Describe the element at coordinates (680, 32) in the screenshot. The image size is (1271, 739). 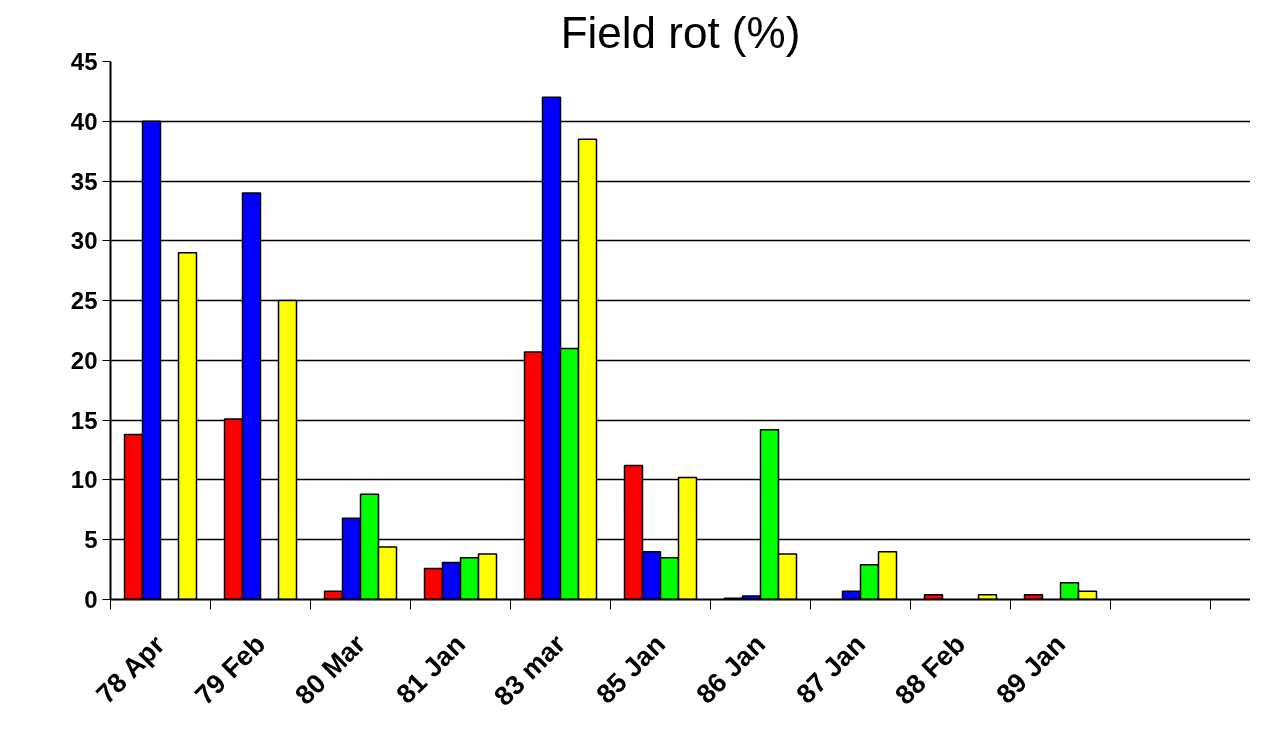
I see `chart-title: Field rot (%)` at that location.